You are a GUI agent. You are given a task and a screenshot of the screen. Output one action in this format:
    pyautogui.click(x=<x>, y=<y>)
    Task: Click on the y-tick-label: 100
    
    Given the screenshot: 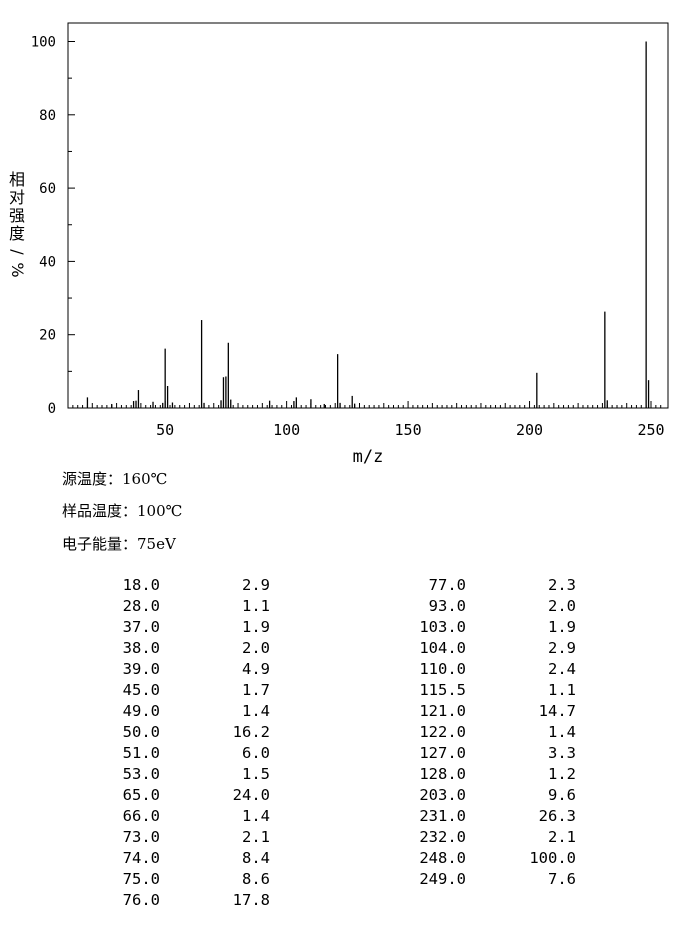 What is the action you would take?
    pyautogui.click(x=43, y=43)
    